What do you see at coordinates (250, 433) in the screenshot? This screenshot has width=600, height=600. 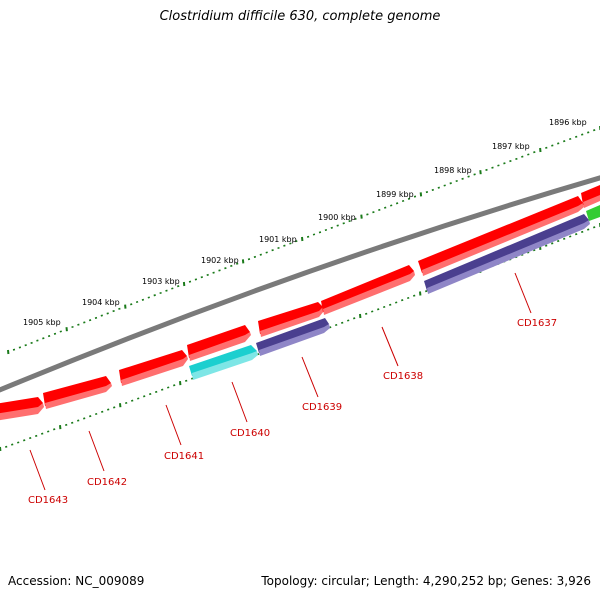 I see `gene-label-cd1640: CD1640` at bounding box center [250, 433].